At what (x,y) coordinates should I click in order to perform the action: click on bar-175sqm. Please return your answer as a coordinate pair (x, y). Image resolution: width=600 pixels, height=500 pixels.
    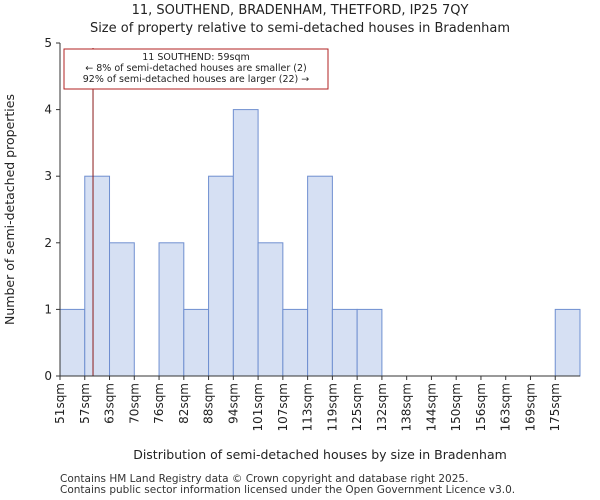
    Looking at the image, I should click on (567, 342).